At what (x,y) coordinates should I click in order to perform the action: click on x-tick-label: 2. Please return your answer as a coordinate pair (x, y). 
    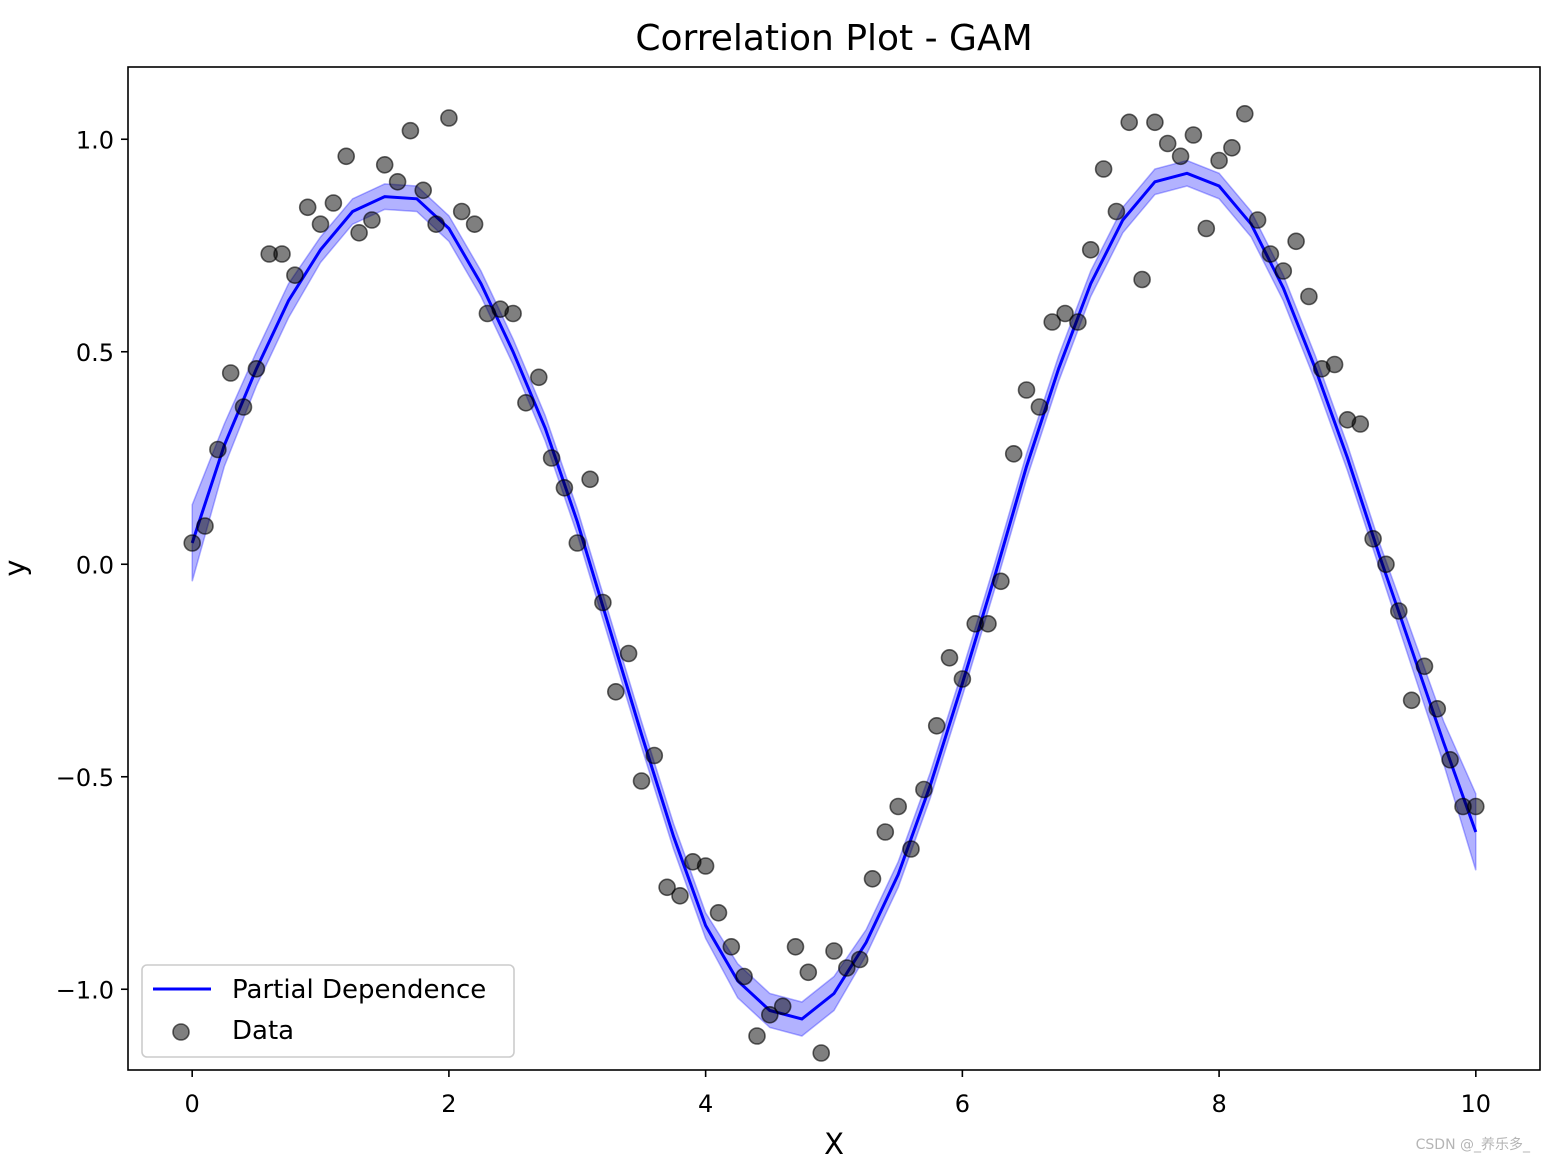
    Looking at the image, I should click on (448, 1104).